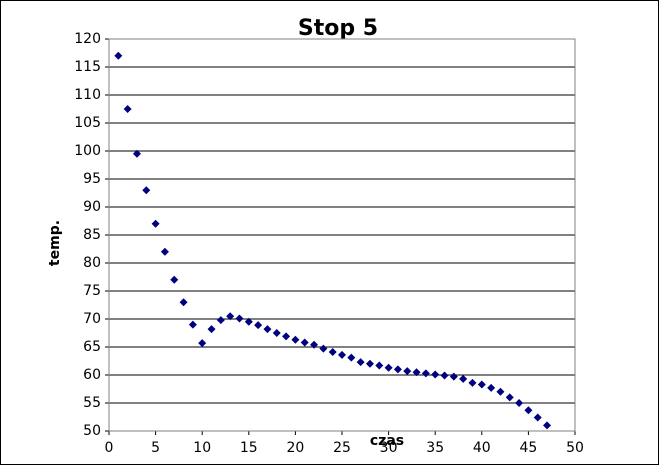 The height and width of the screenshot is (465, 659). I want to click on x-tick-label: 15, so click(249, 448).